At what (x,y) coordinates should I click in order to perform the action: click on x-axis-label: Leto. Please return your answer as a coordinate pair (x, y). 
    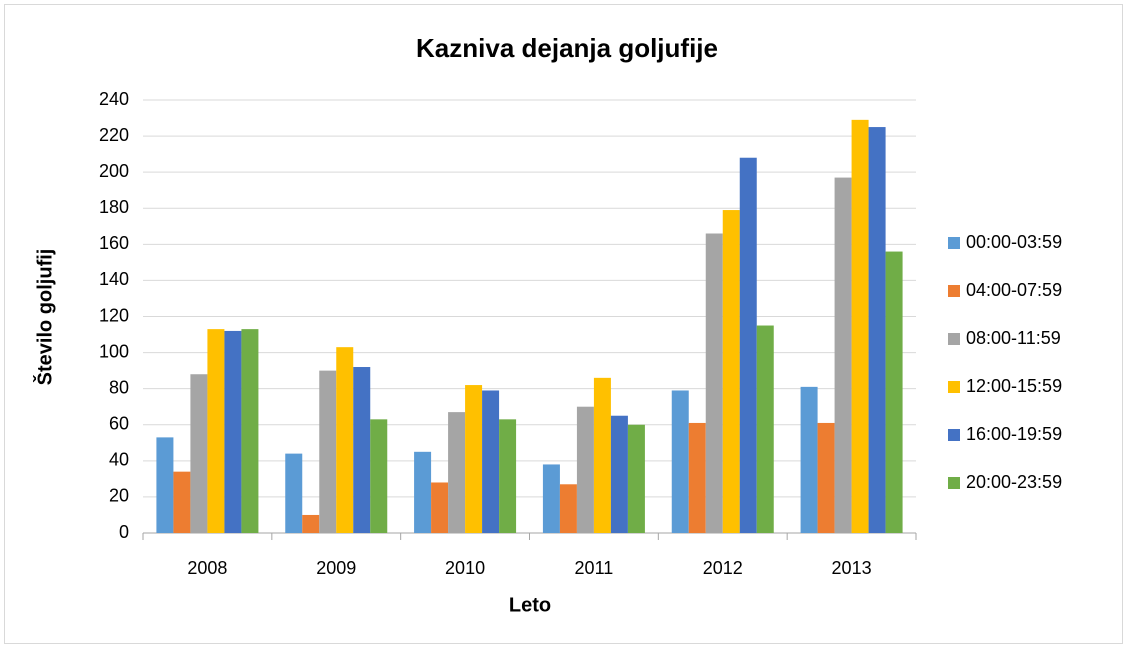
    Looking at the image, I should click on (530, 605).